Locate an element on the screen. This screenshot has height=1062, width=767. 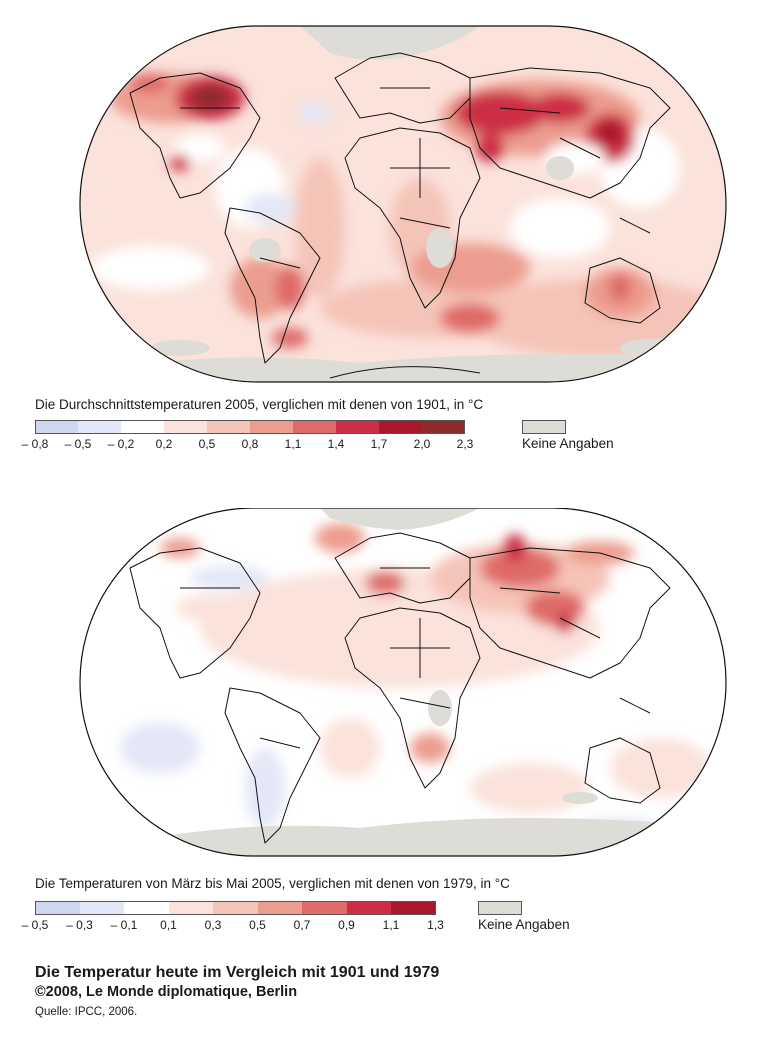
legend-1-tick: 0,2 is located at coordinates (164, 444).